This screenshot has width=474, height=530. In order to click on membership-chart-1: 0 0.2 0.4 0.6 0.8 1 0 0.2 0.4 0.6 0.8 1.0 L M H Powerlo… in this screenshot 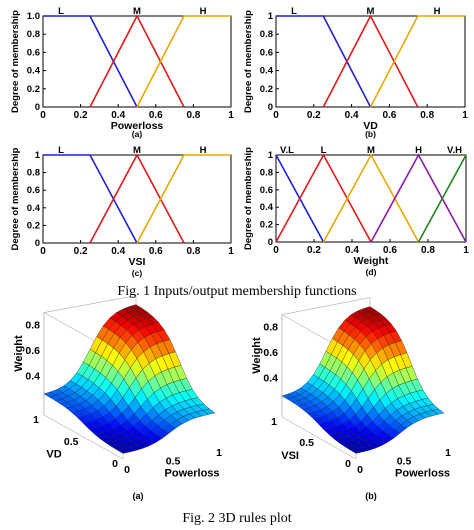, I will do `click(122, 72)`.